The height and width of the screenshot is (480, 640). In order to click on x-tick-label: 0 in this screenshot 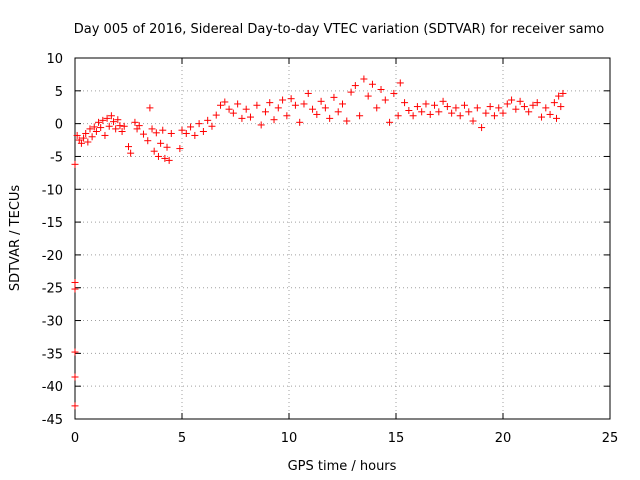, I will do `click(75, 438)`.